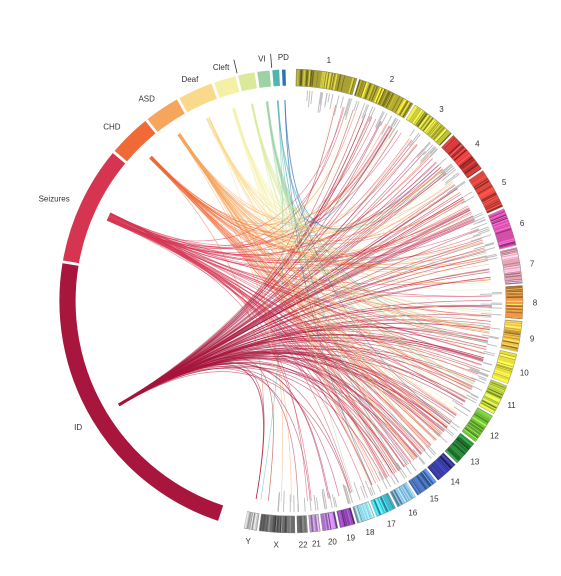 Image resolution: width=561 pixels, height=576 pixels. What do you see at coordinates (247, 82) in the screenshot?
I see `phenotype-cleft2-arc` at bounding box center [247, 82].